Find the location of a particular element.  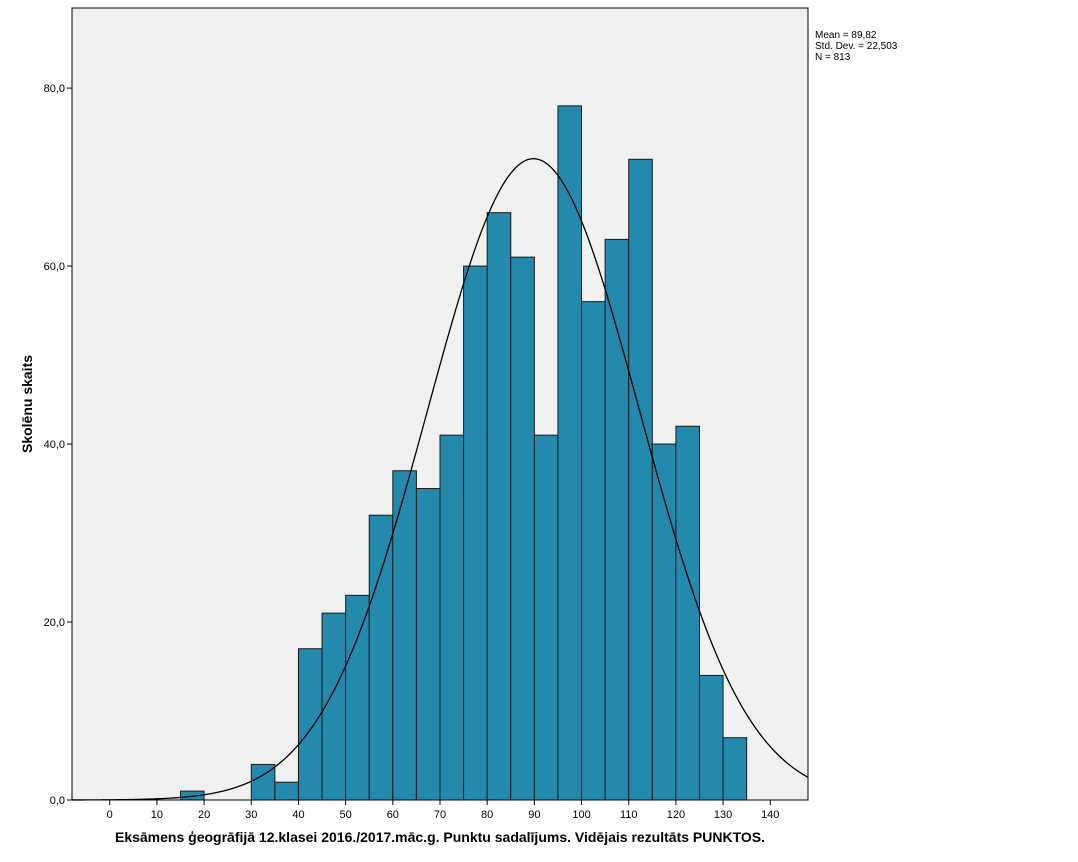

x-tick-label: 50 is located at coordinates (346, 815).